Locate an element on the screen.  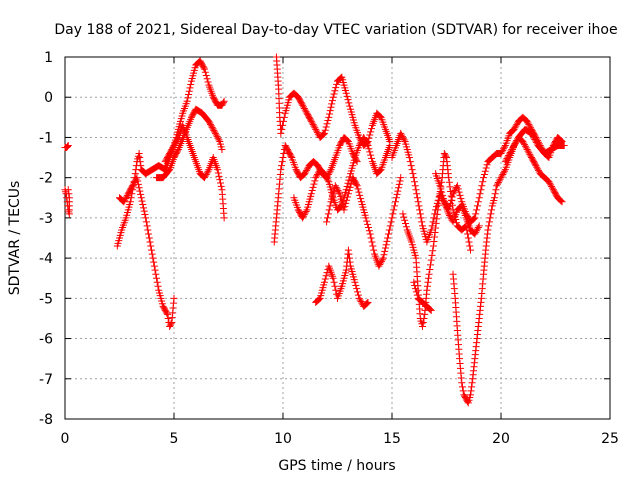
y-tick-label: -5 is located at coordinates (46, 299).